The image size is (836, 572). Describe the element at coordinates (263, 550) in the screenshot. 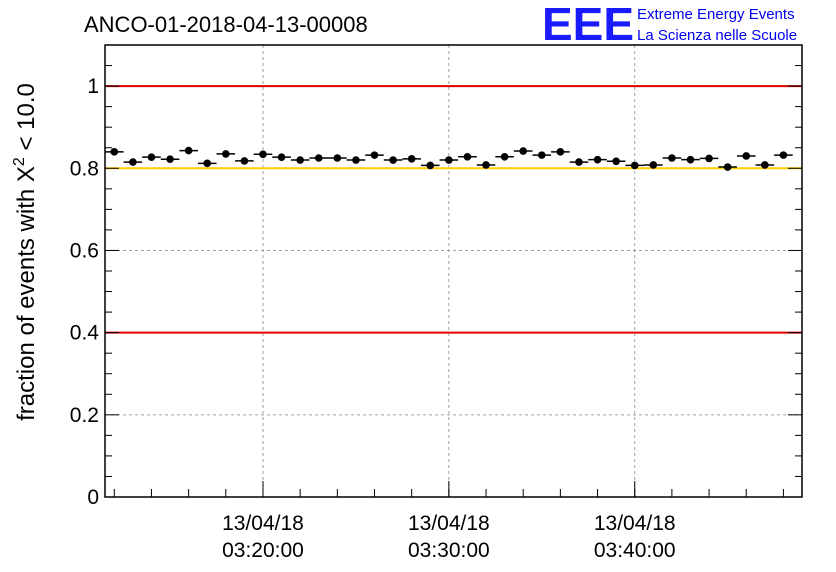

I see `x-tick-time: 03:20:00` at that location.